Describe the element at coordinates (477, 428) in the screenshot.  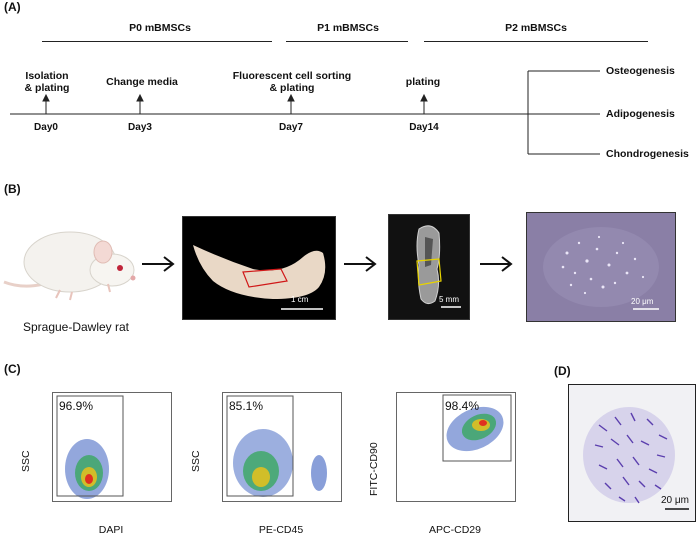
I see `flow-plot-cd29-density` at that location.